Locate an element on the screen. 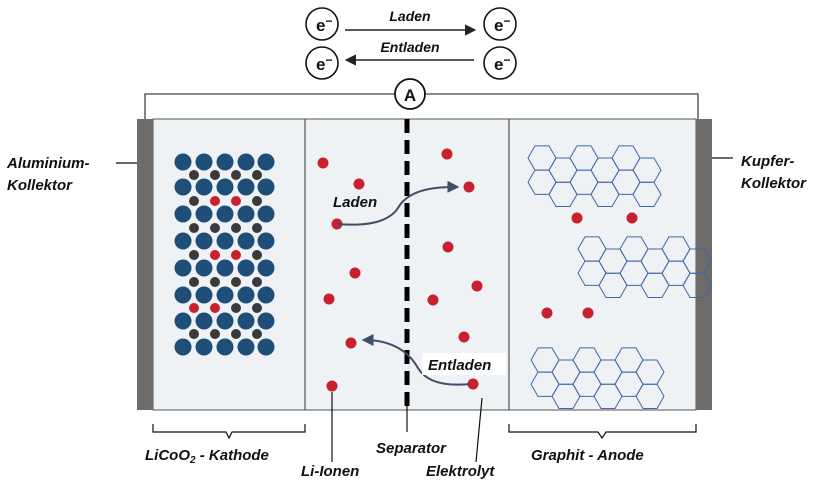  electron-top-right: e− is located at coordinates (500, 24).